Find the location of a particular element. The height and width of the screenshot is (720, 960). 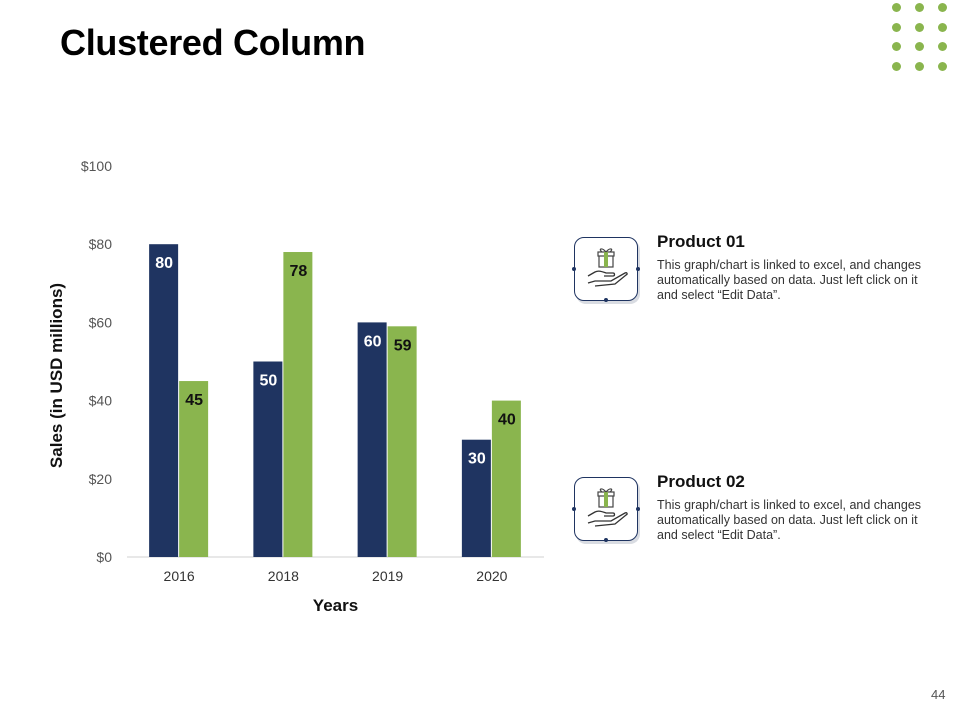

data-label: 50 is located at coordinates (268, 381).